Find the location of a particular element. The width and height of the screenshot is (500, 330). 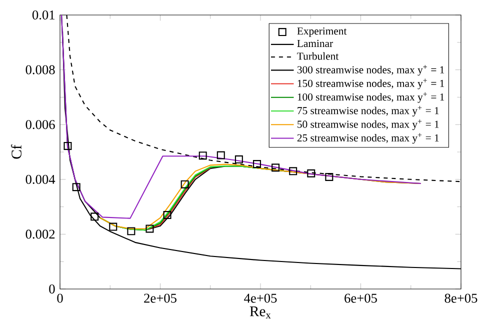

legend-label: Experiment is located at coordinates (322, 32).